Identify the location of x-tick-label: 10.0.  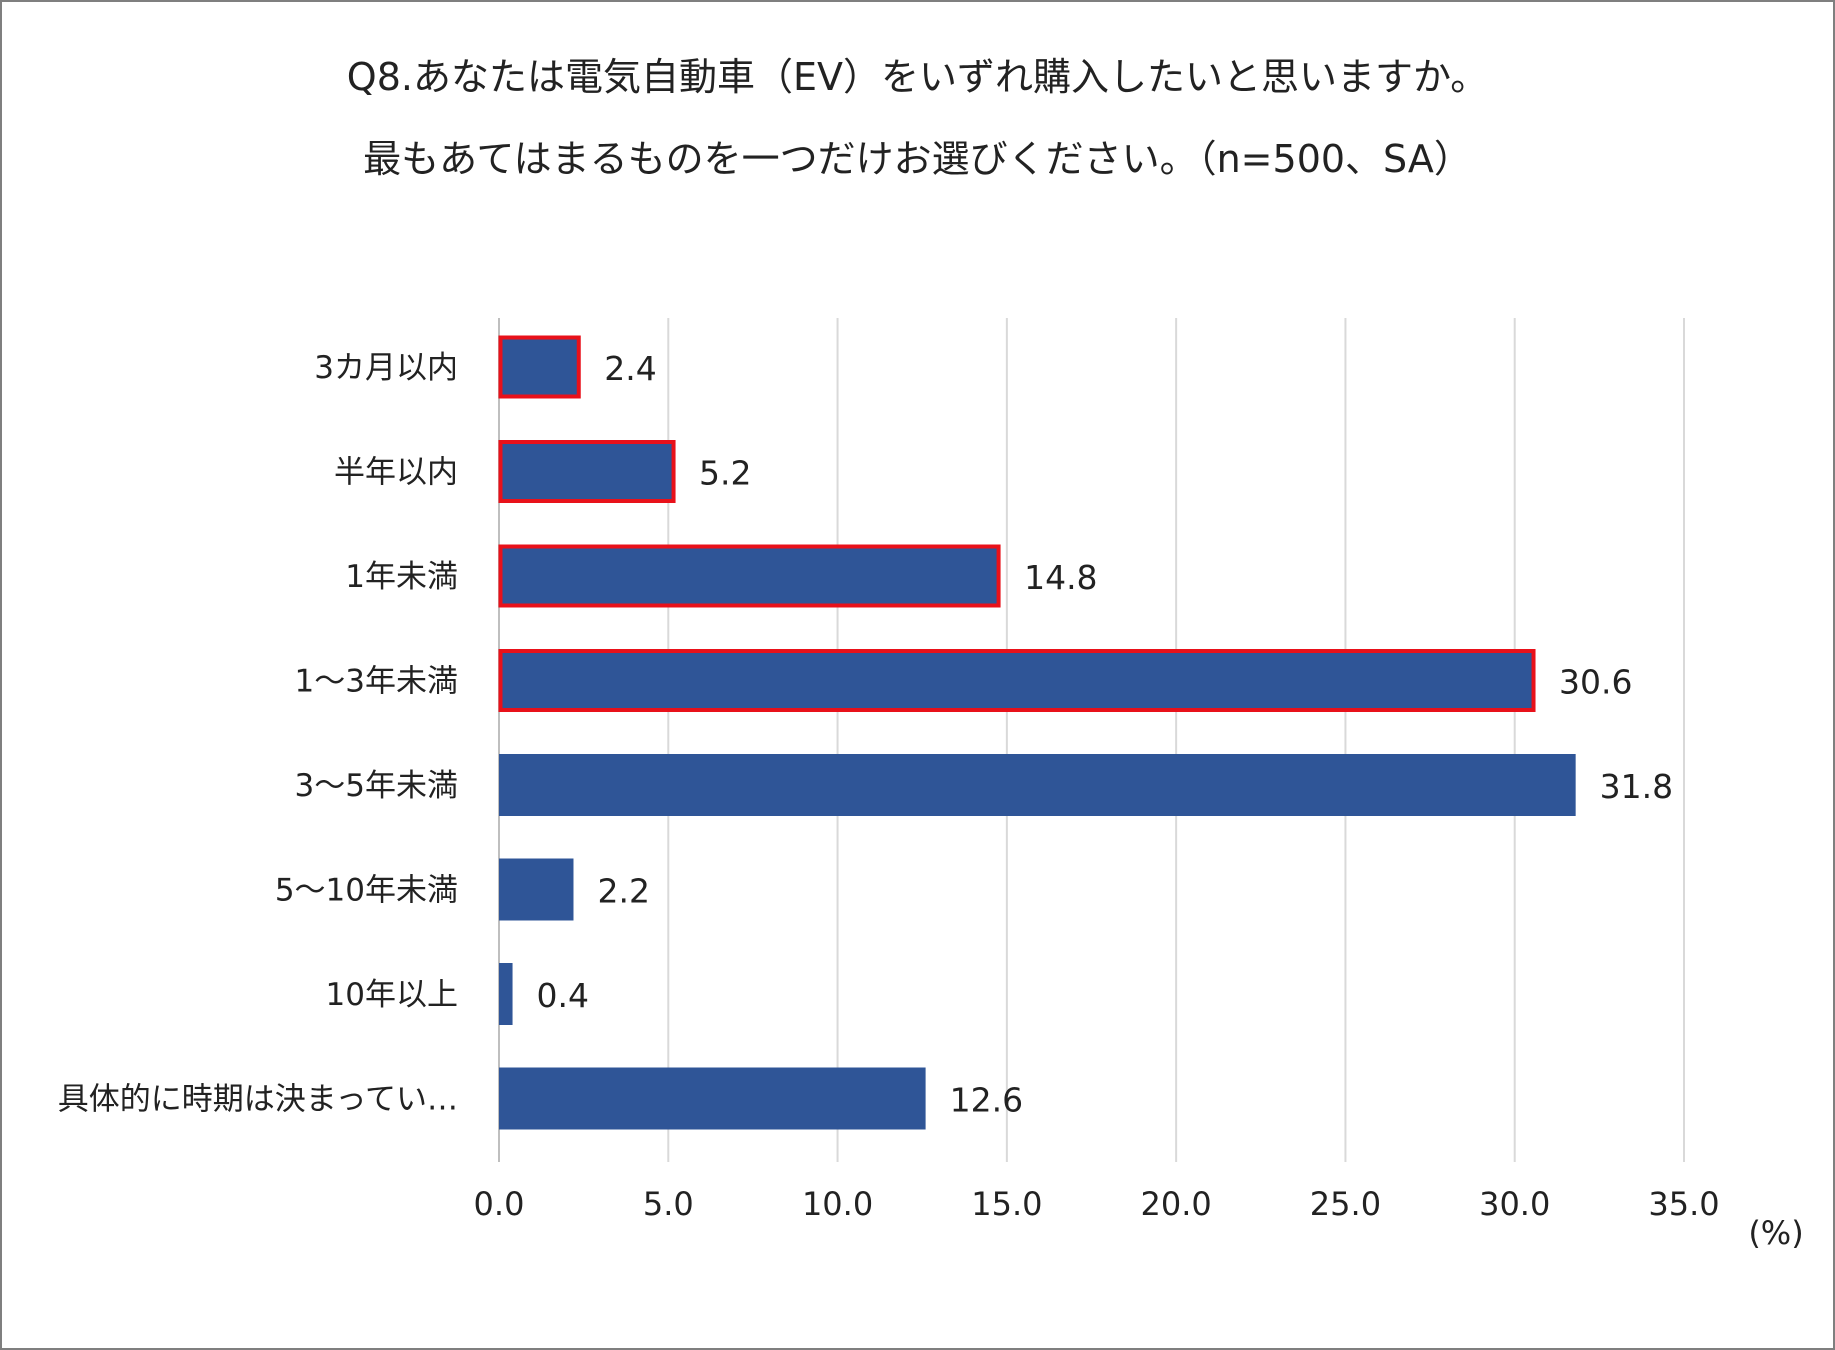
(837, 1204).